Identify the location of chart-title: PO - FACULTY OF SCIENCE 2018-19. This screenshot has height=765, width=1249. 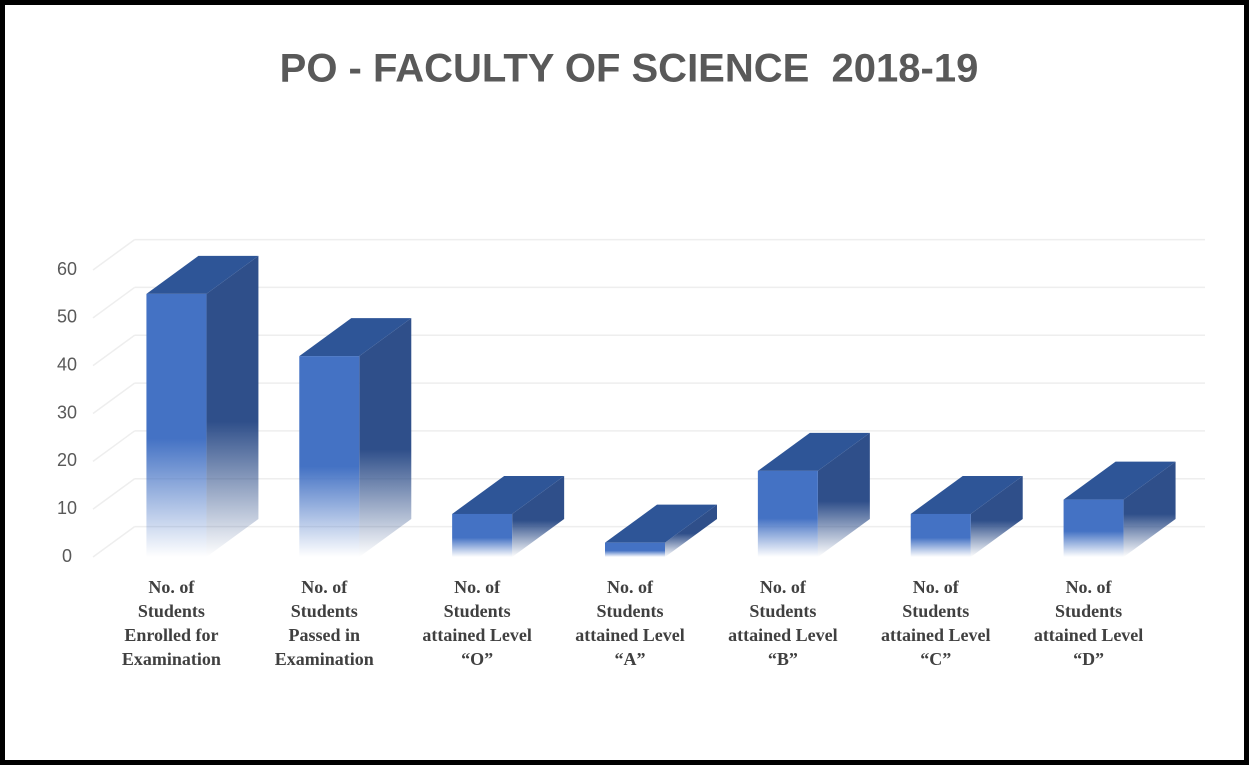
(629, 69).